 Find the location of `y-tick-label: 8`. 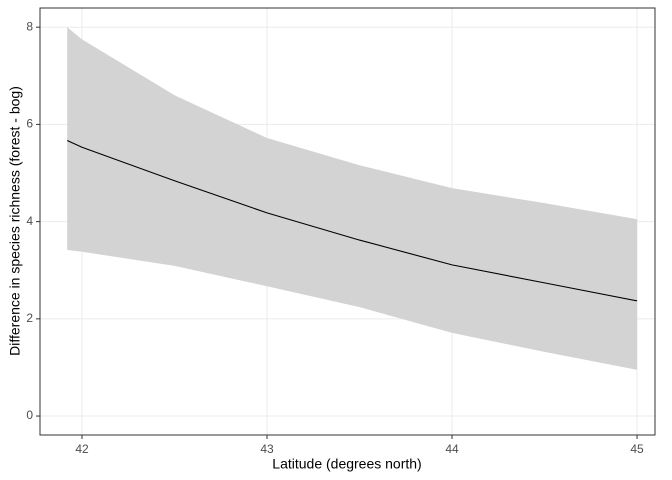

y-tick-label: 8 is located at coordinates (29, 26).